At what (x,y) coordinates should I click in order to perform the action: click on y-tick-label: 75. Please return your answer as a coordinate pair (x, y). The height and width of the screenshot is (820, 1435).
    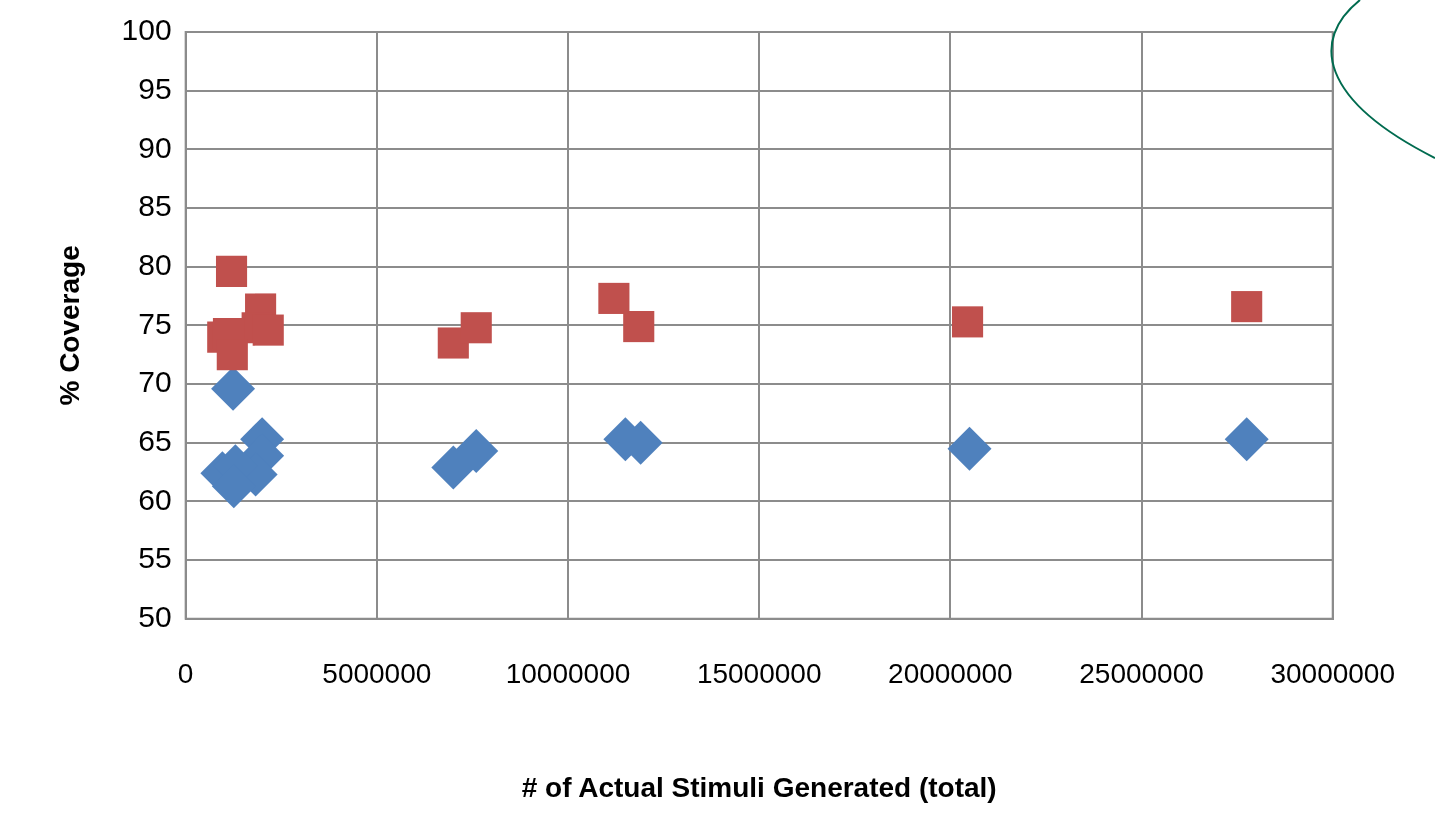
    Looking at the image, I should click on (155, 323).